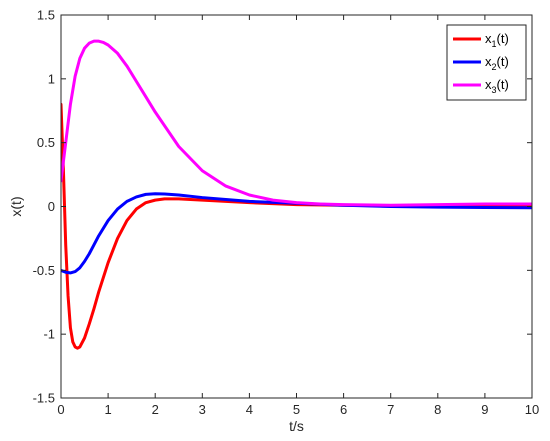 The image size is (550, 441). What do you see at coordinates (16, 206) in the screenshot?
I see `y-axis-label: x(t)` at bounding box center [16, 206].